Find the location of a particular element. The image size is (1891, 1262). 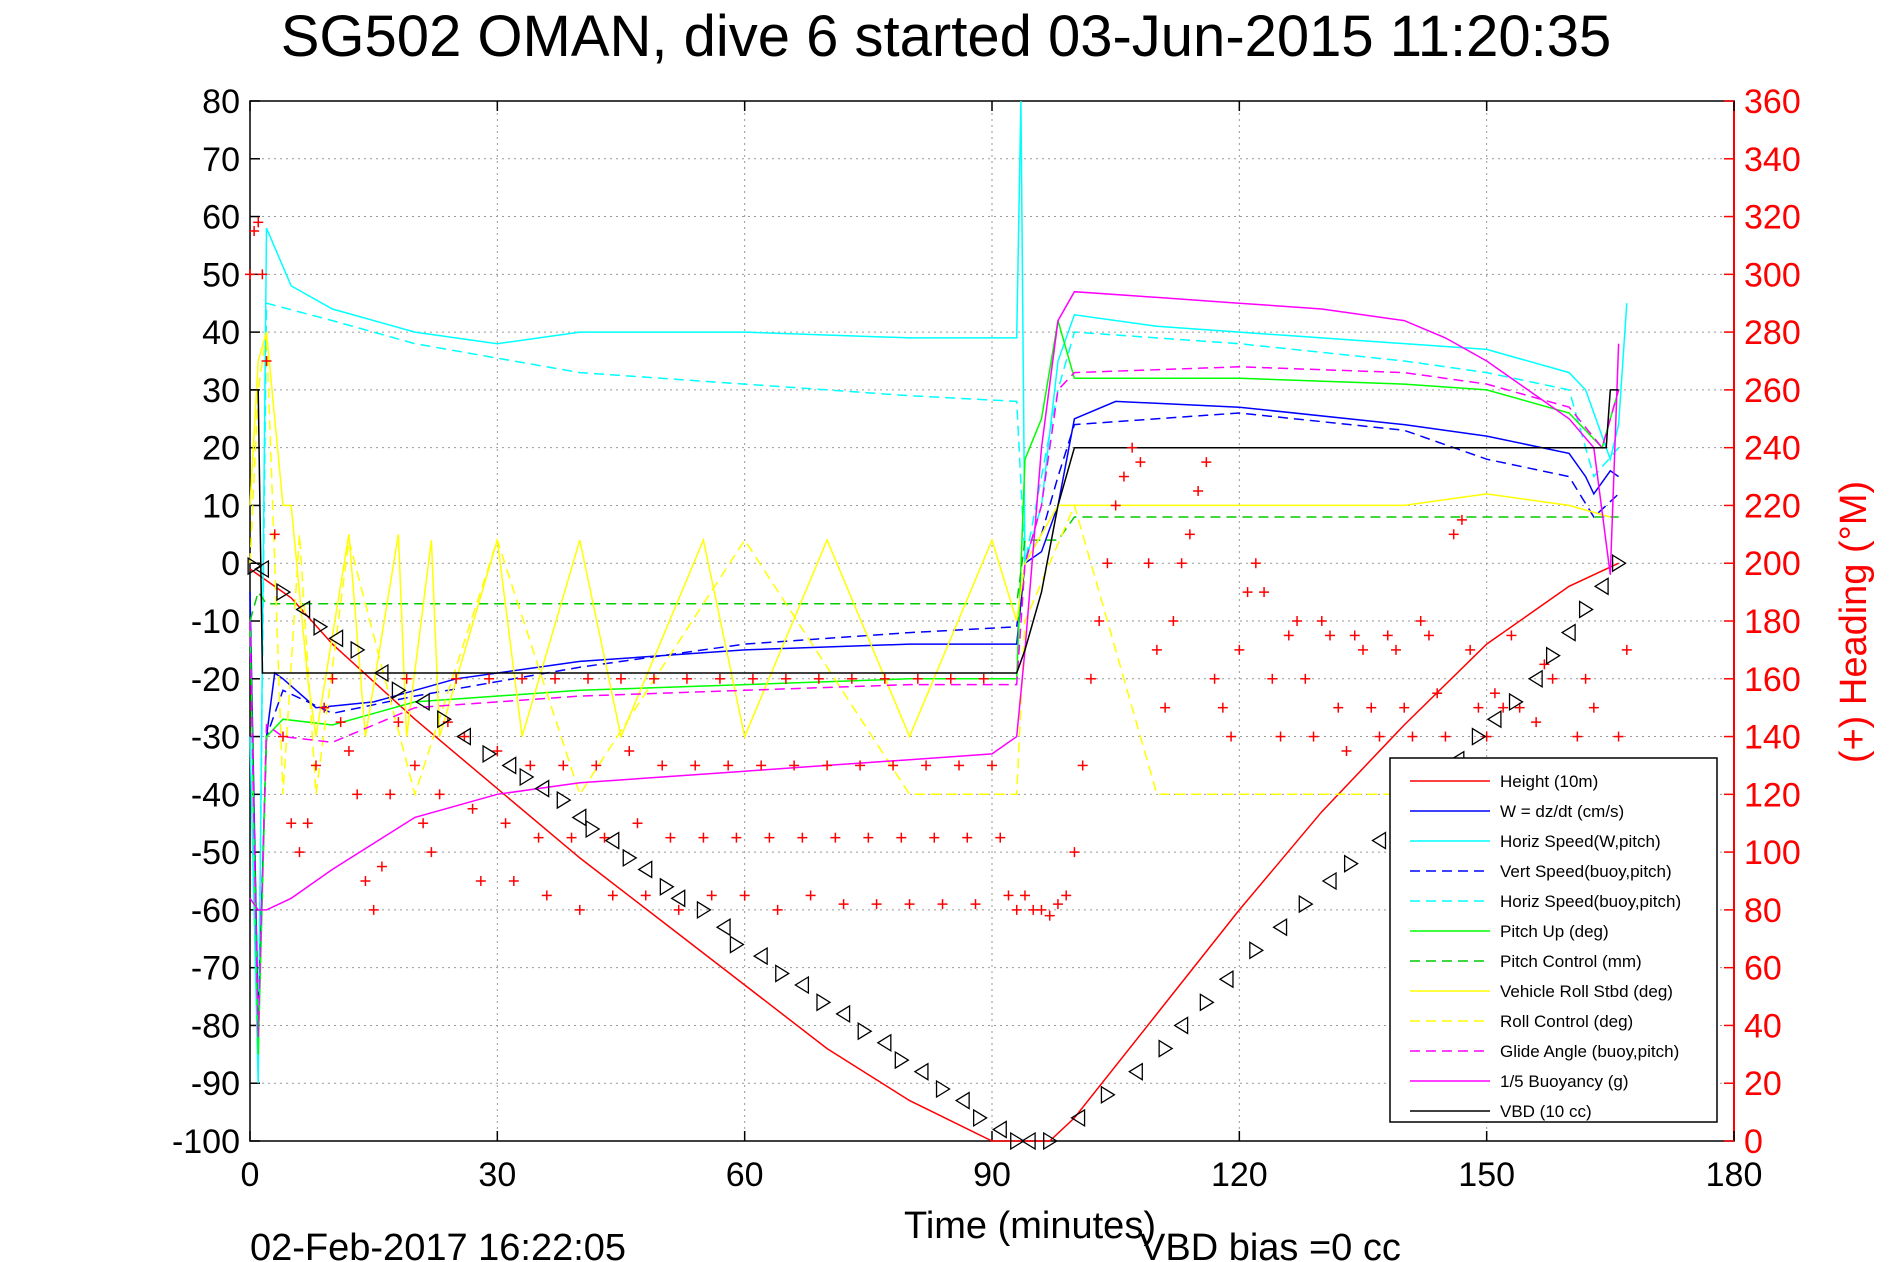

y-tick-label-right: 220 is located at coordinates (1772, 506).